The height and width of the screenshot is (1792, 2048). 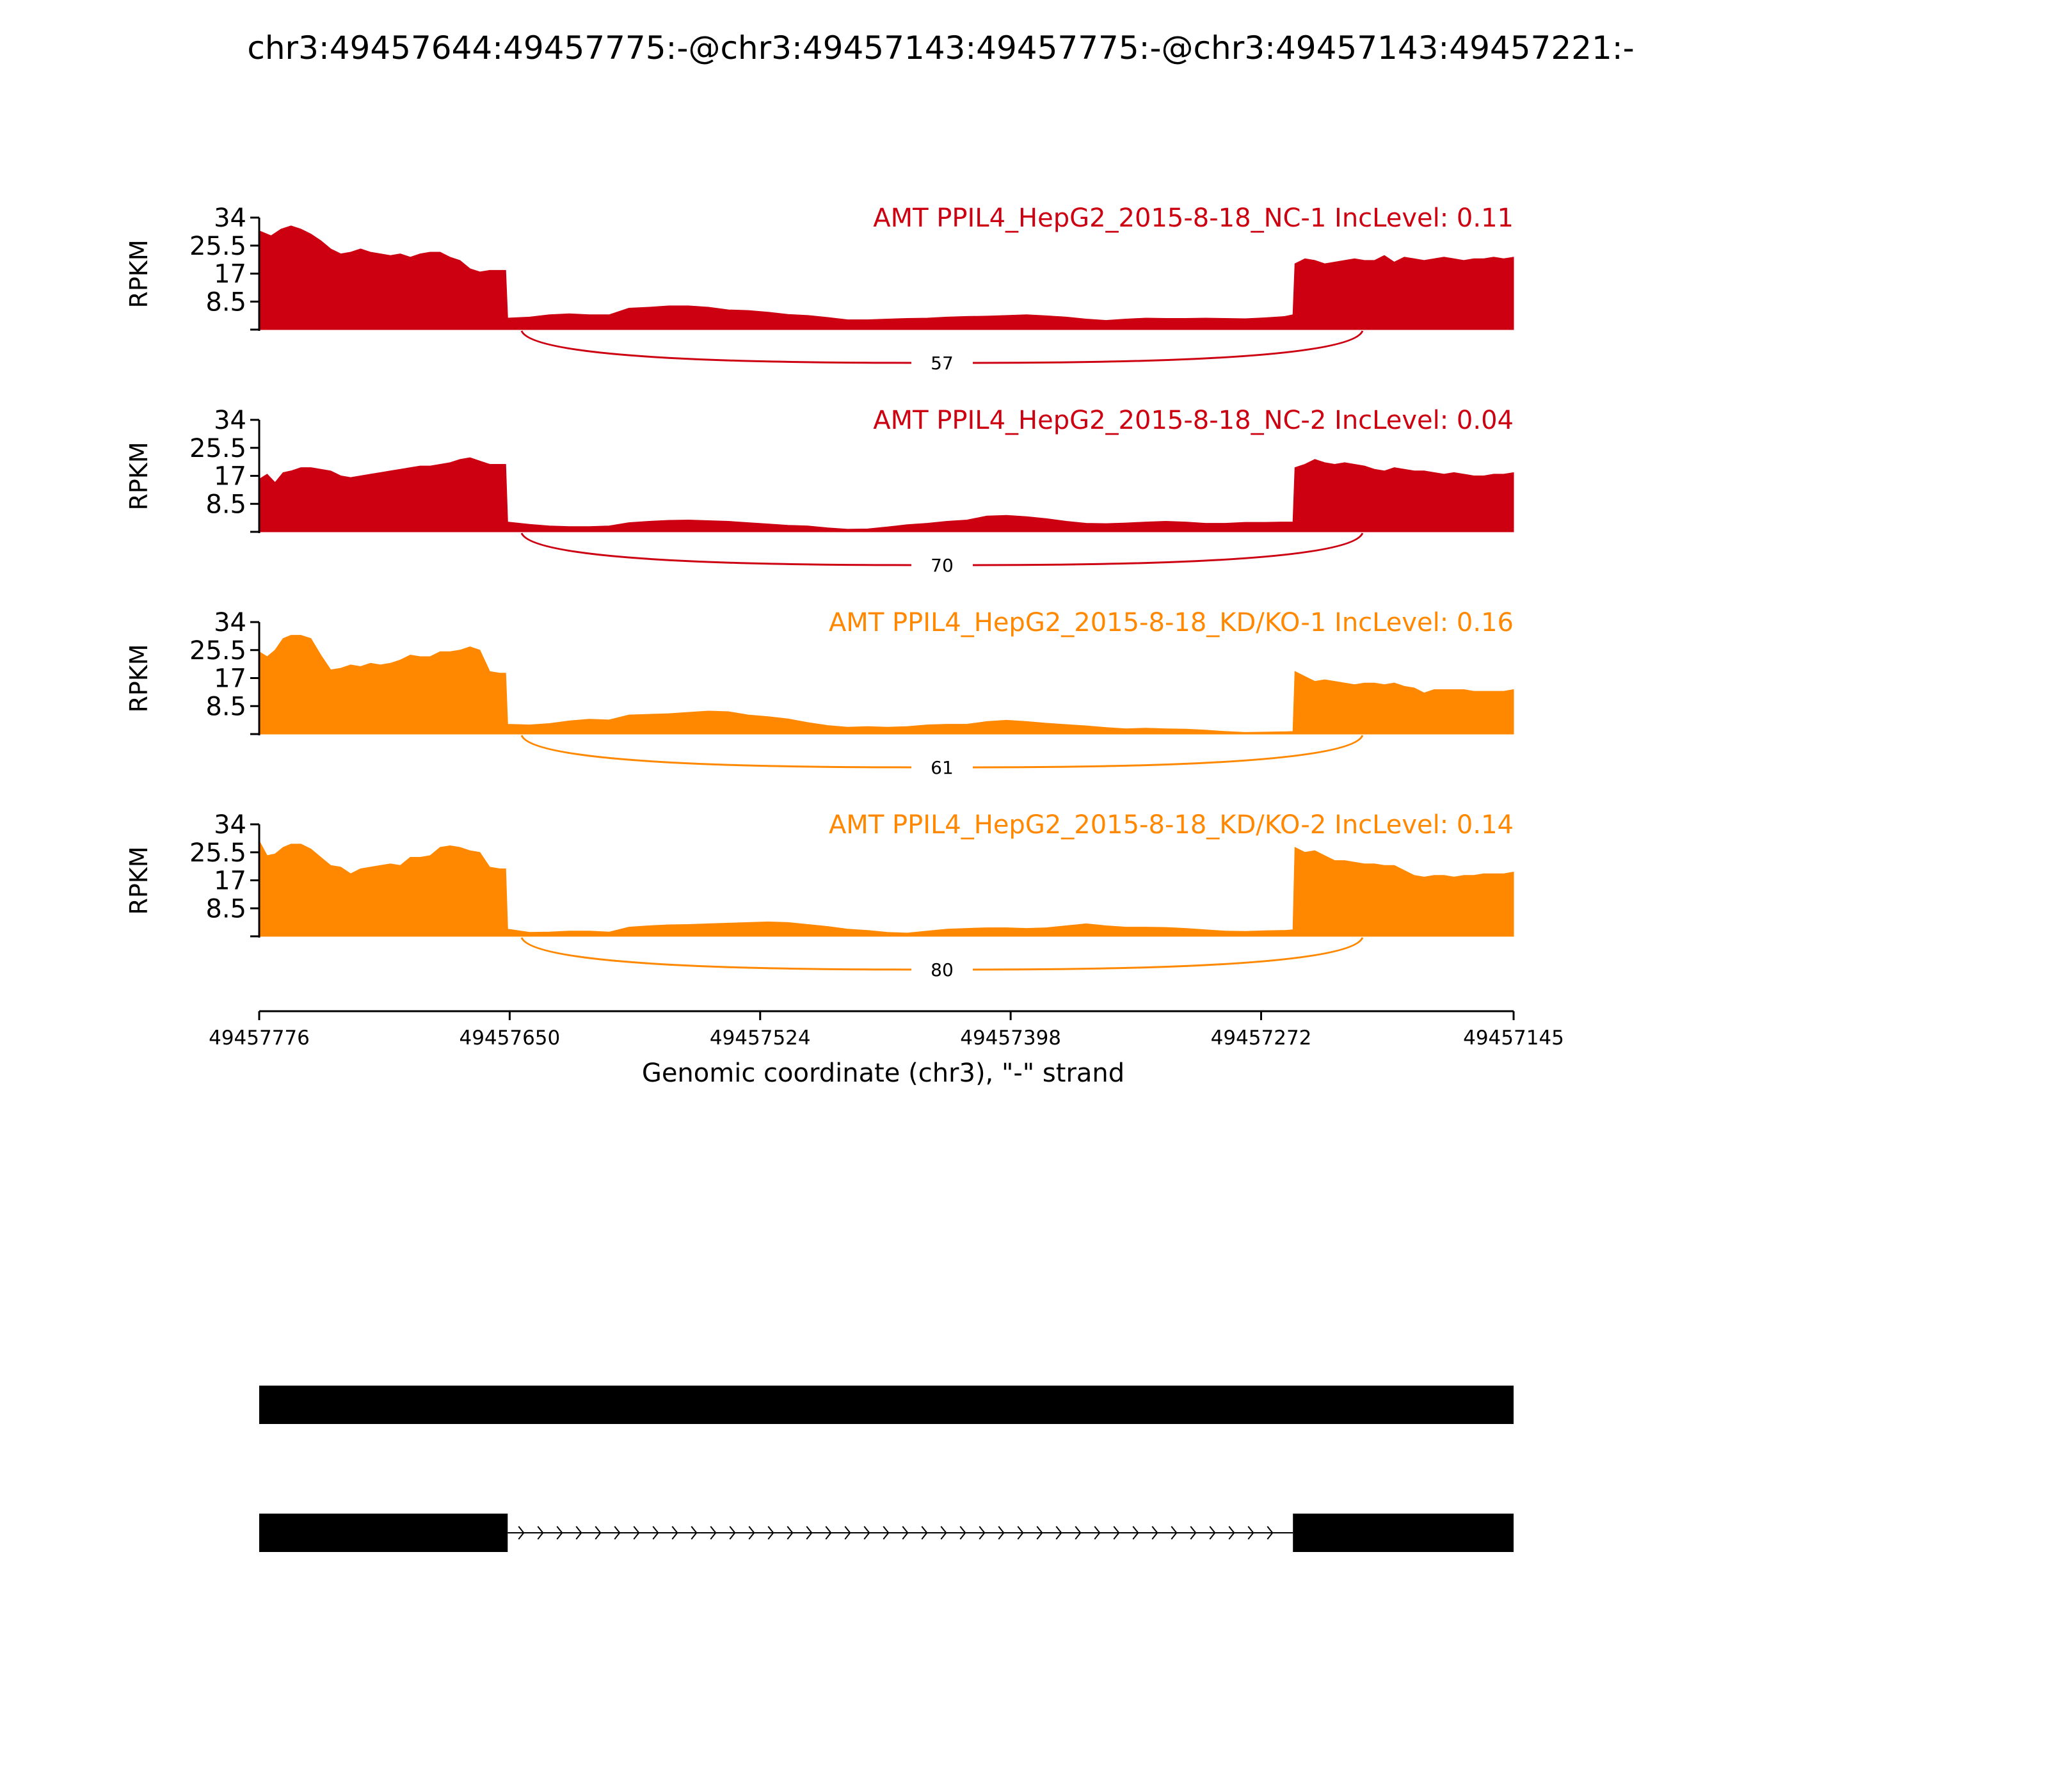 I want to click on x-tick-label: 49457398, so click(x=1010, y=1038).